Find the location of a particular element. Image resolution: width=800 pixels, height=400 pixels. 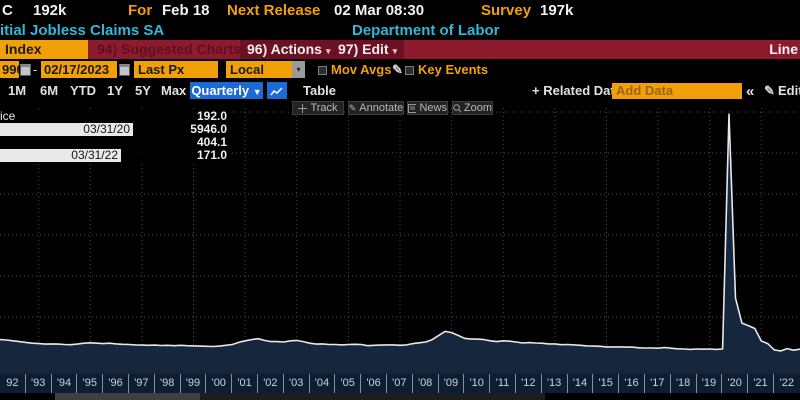

data-source: Department of Labor is located at coordinates (426, 30).